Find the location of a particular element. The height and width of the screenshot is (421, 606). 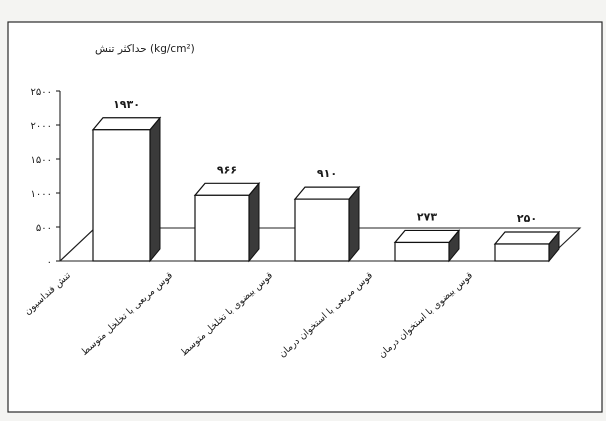

y-tick-label: ۲۰۰۰ is located at coordinates (41, 126).